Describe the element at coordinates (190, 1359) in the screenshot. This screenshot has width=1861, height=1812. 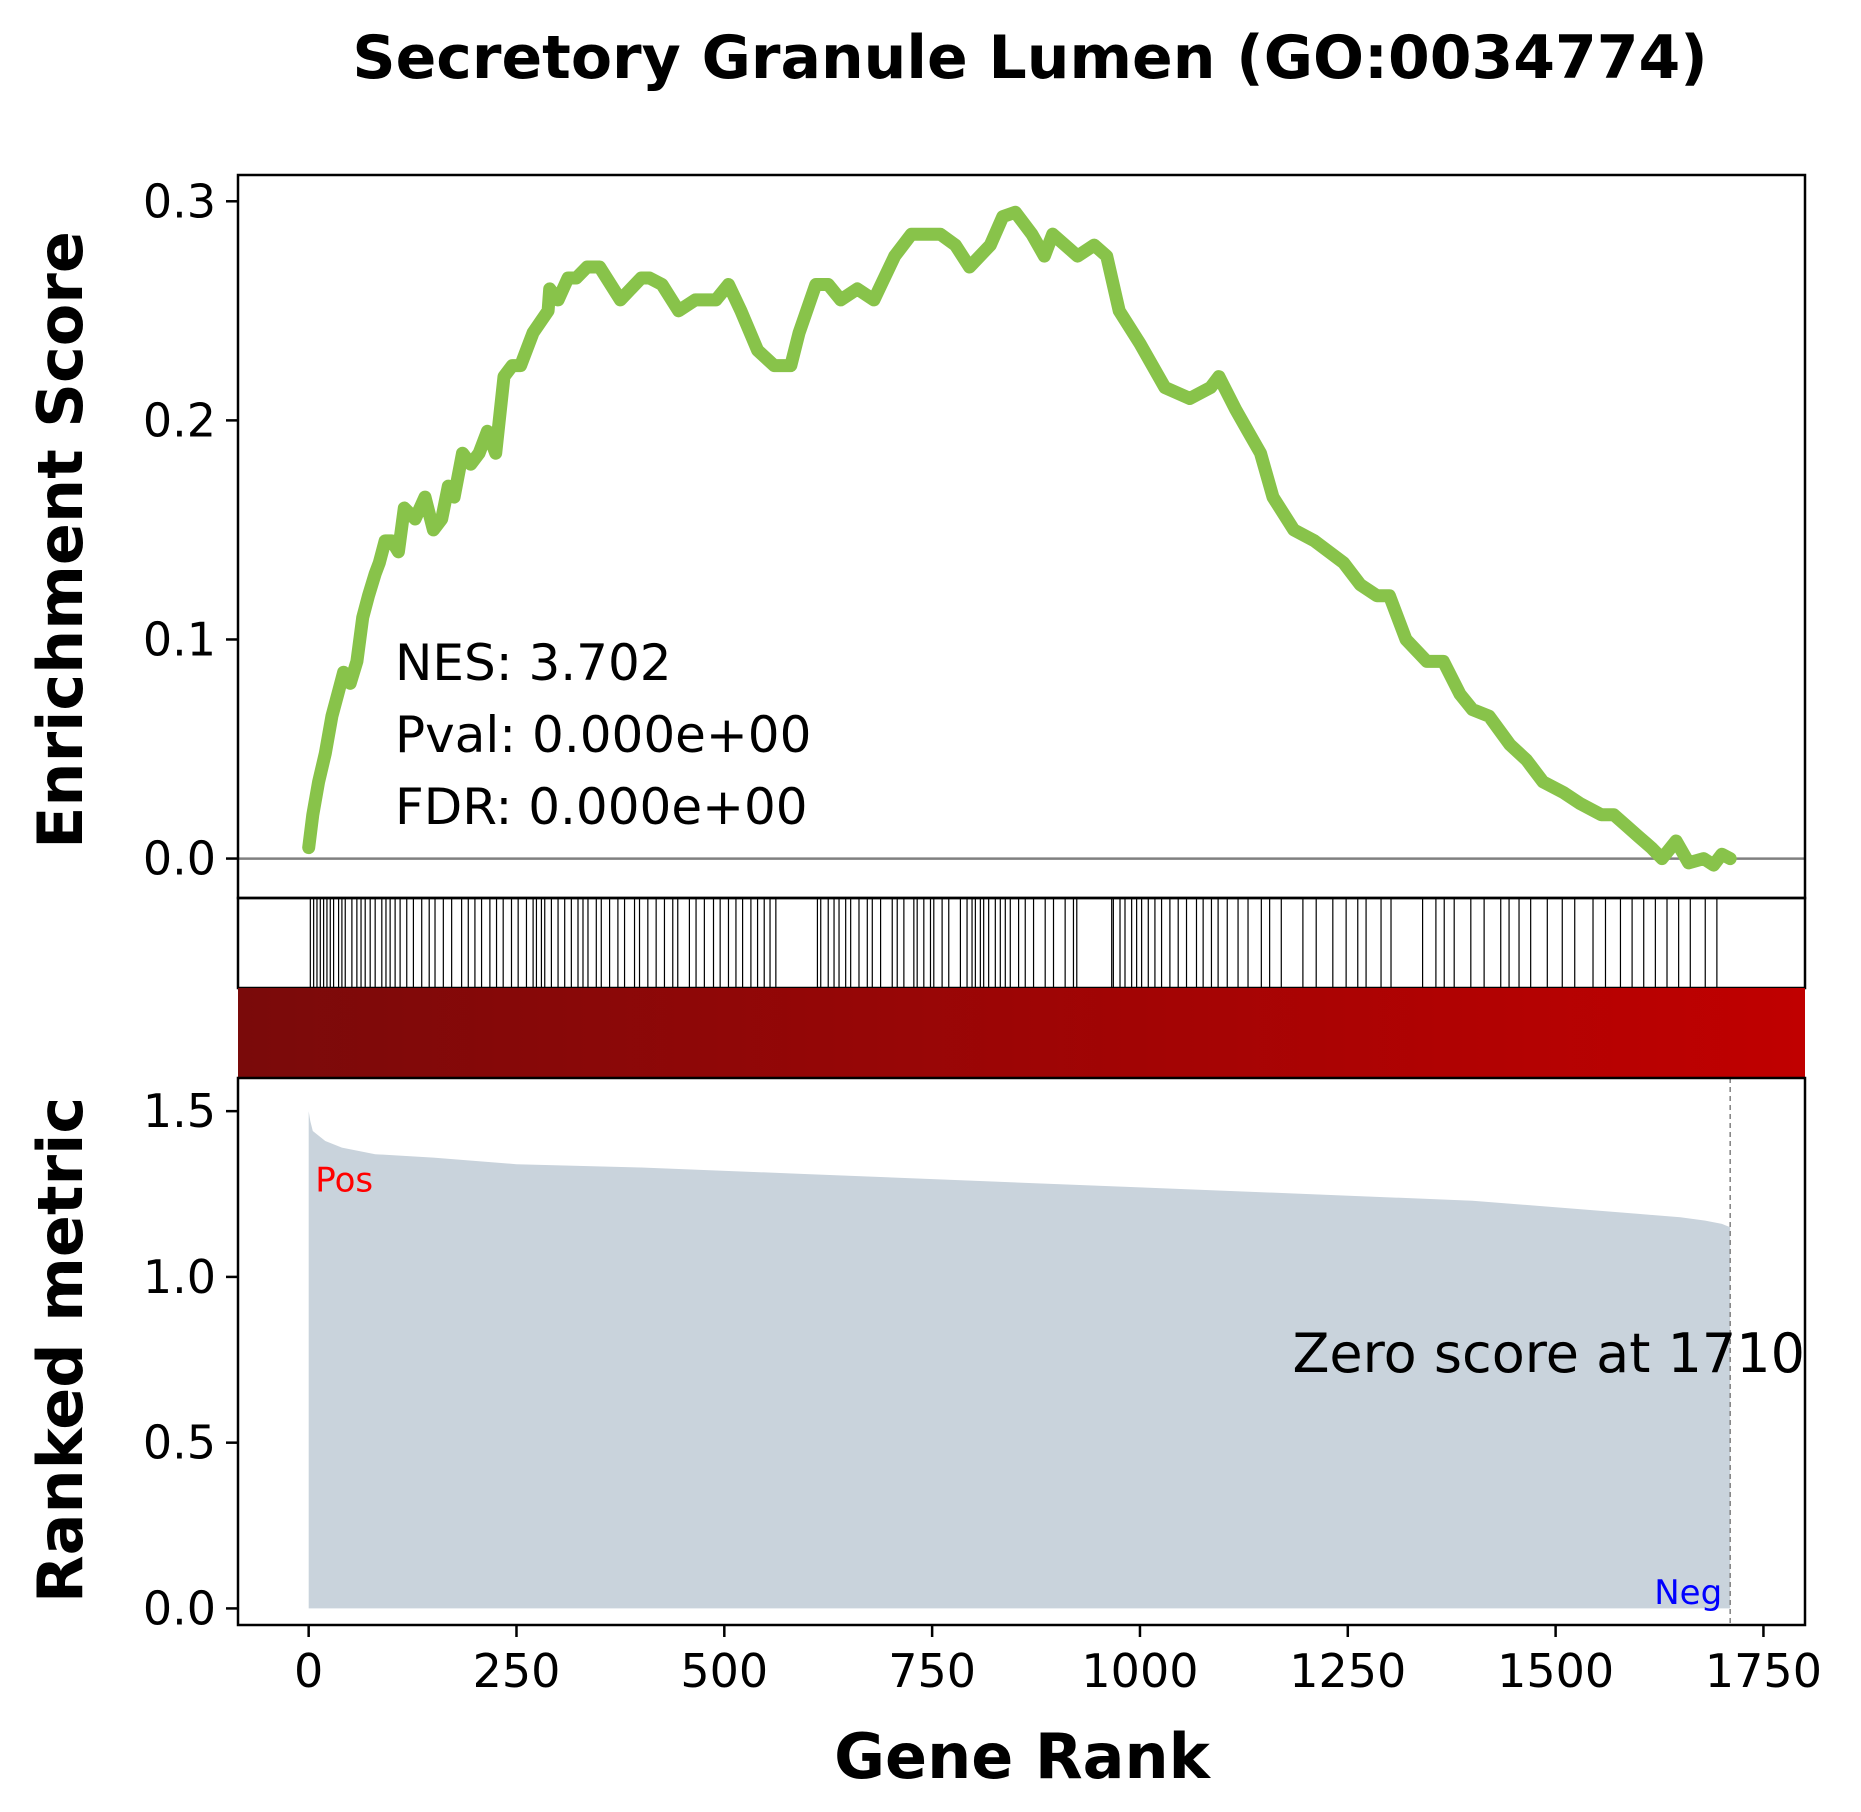
I see `rm-y-ticks: 0.0 0.5 1.0 1.5` at that location.